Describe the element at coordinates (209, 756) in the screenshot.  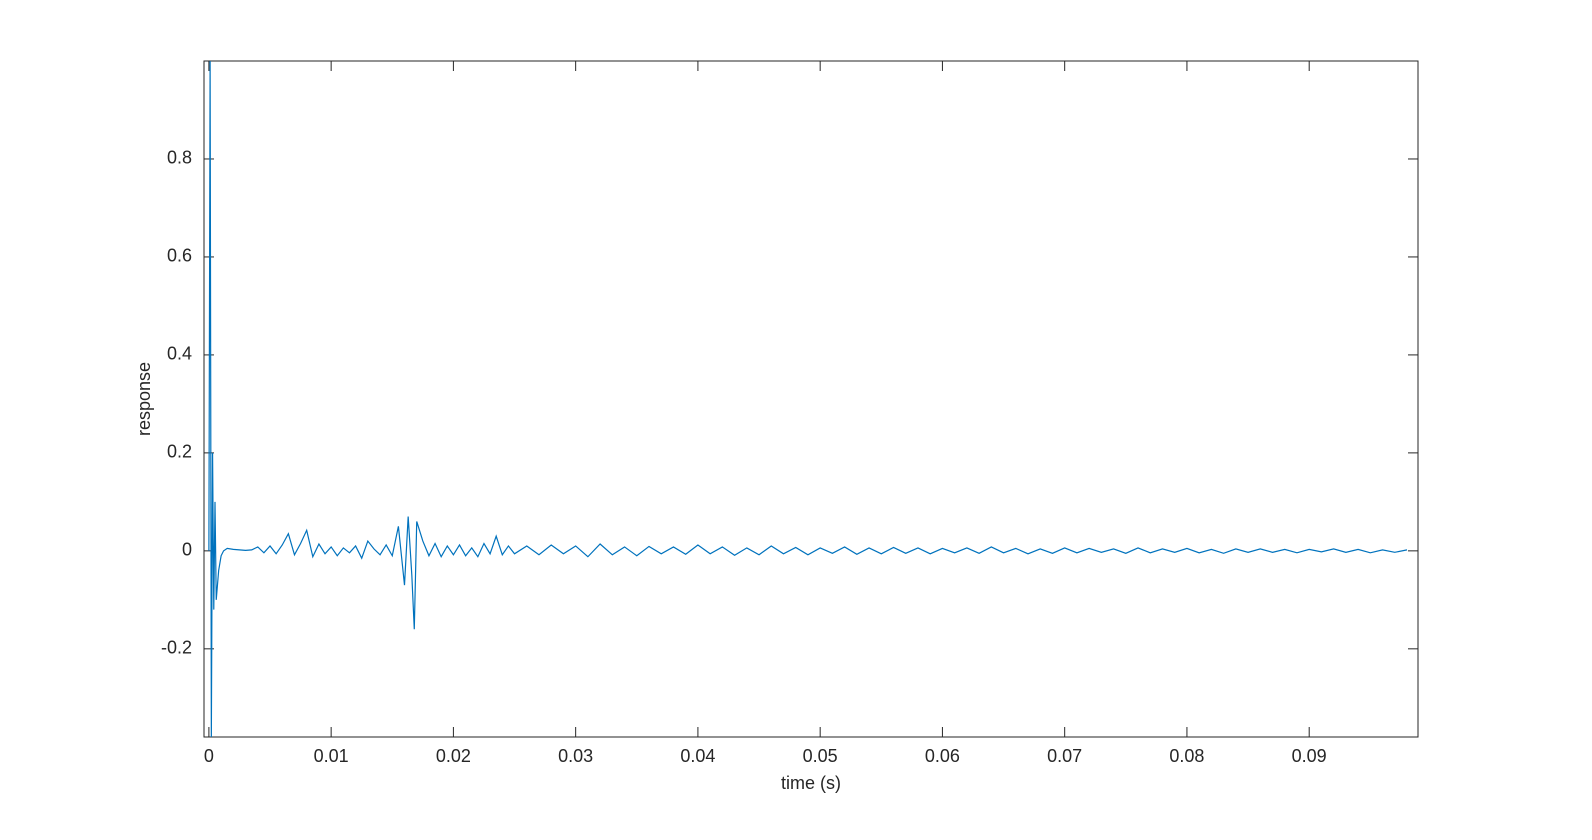
I see `x-tick-label: 0` at that location.